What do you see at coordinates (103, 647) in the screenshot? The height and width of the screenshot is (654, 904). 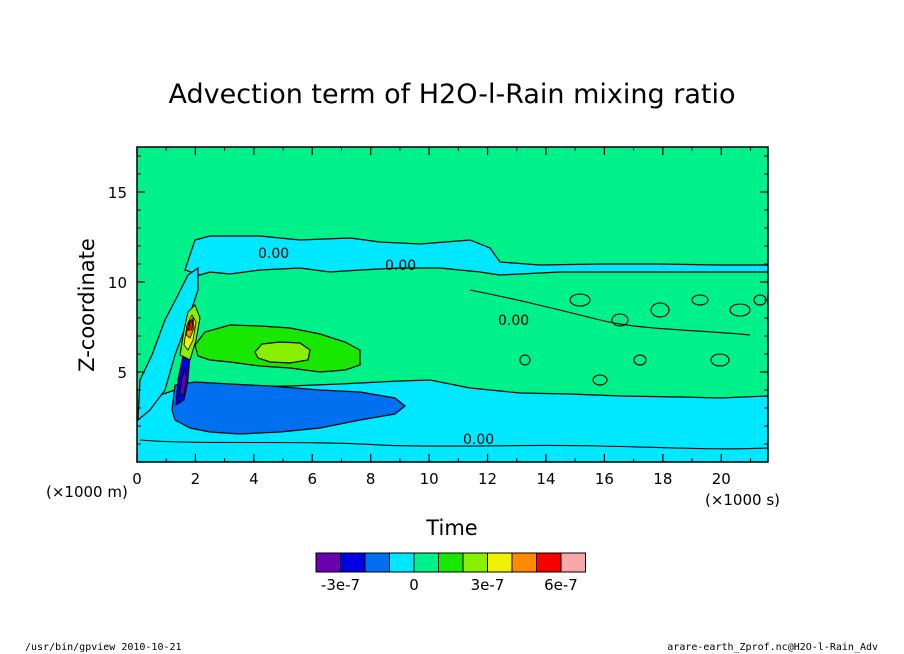 I see `footer-left: /usr/bin/gpview 2010-10-21` at bounding box center [103, 647].